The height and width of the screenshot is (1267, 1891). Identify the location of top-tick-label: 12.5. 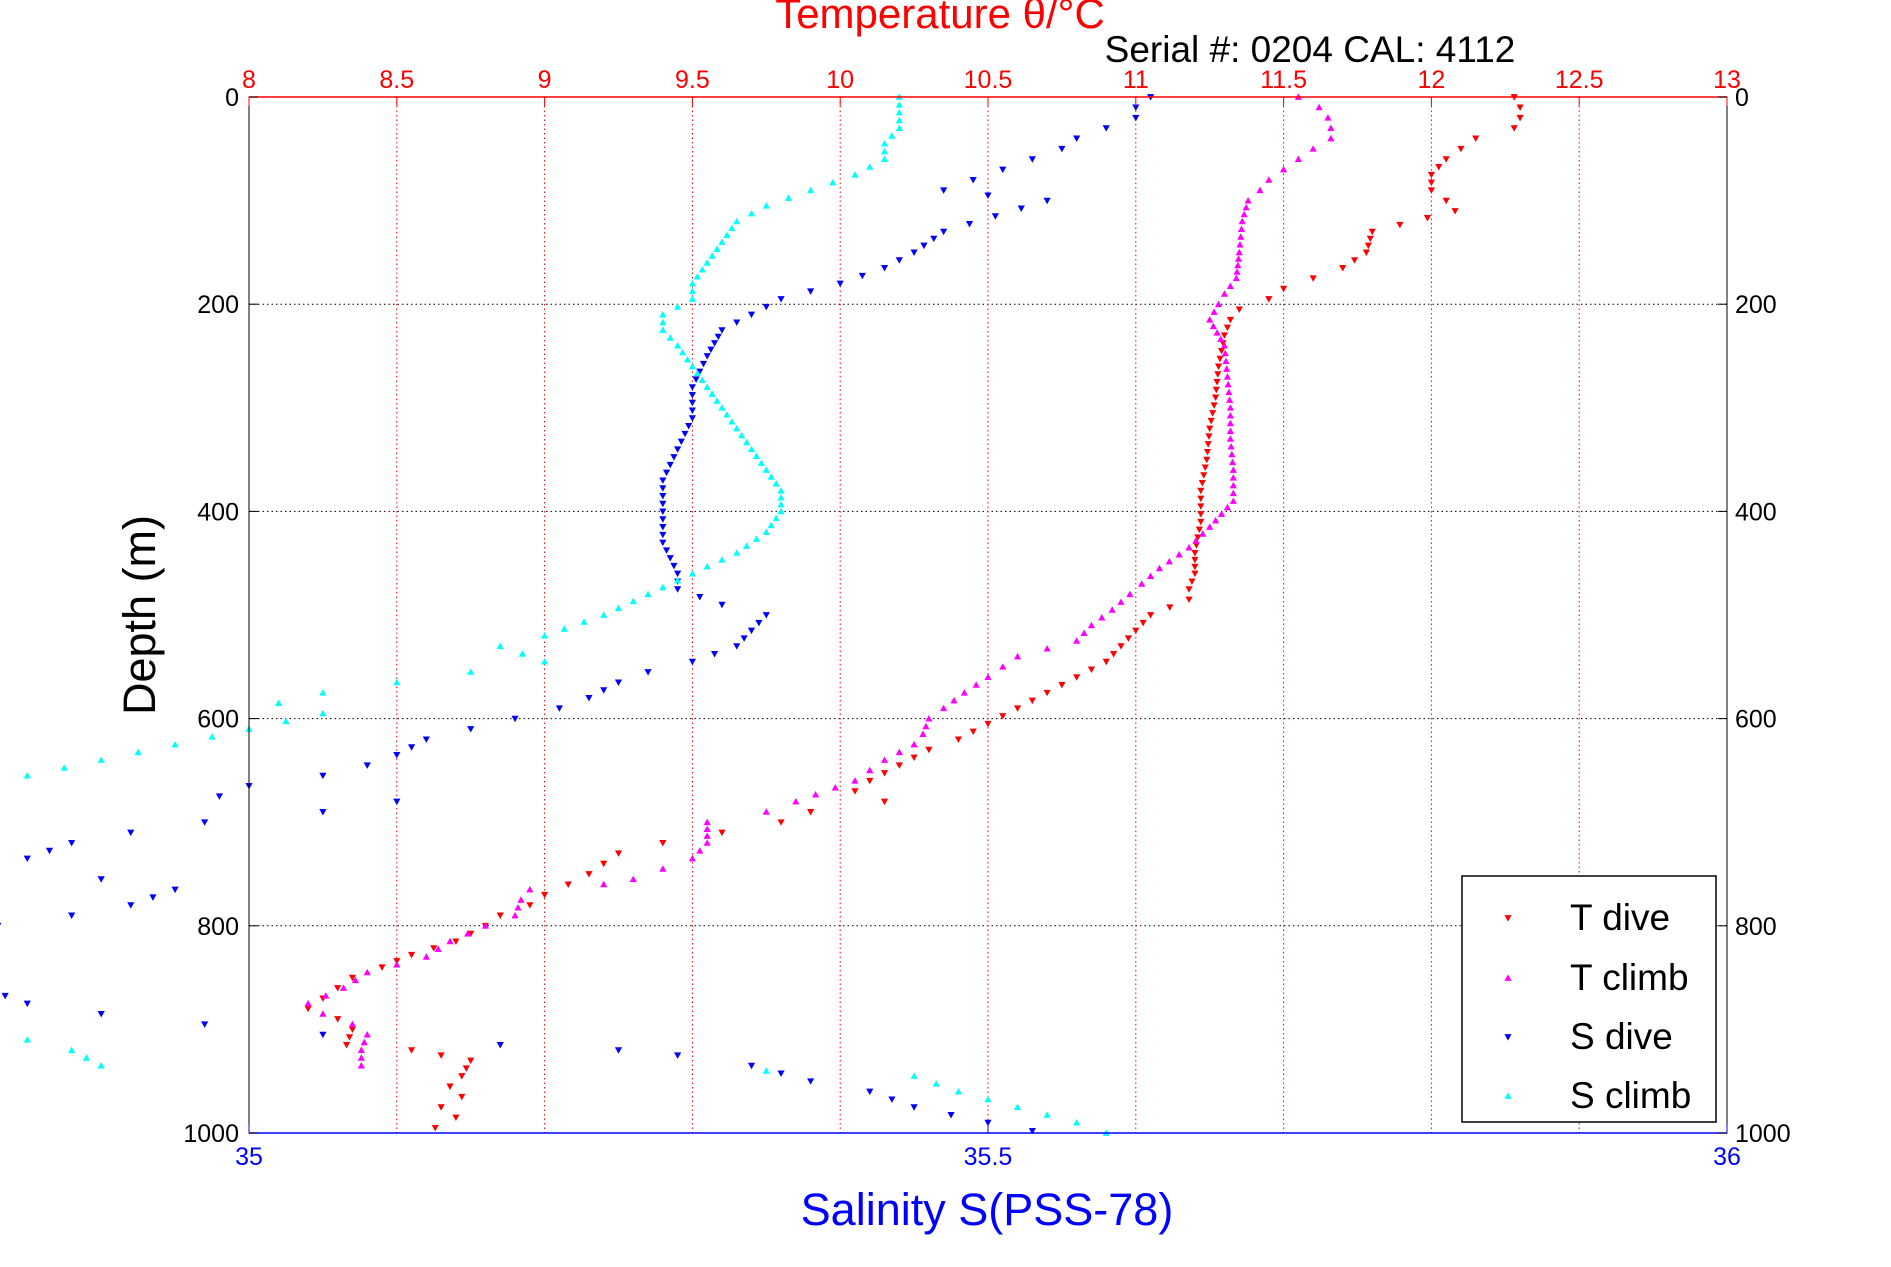
(1579, 80).